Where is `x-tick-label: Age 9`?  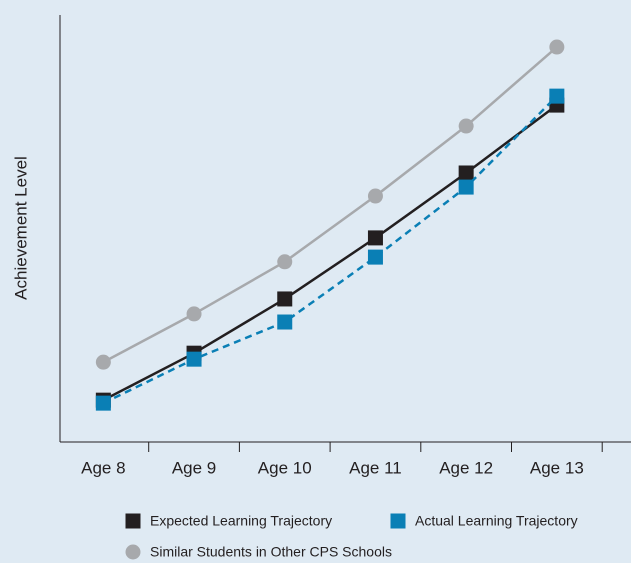 x-tick-label: Age 9 is located at coordinates (194, 467).